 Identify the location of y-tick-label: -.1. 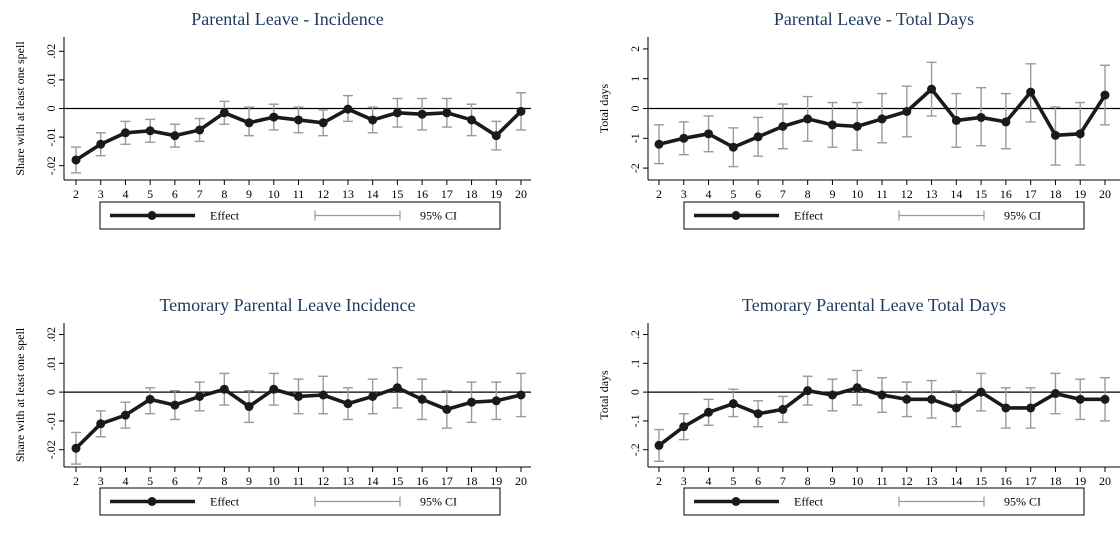
(635, 420).